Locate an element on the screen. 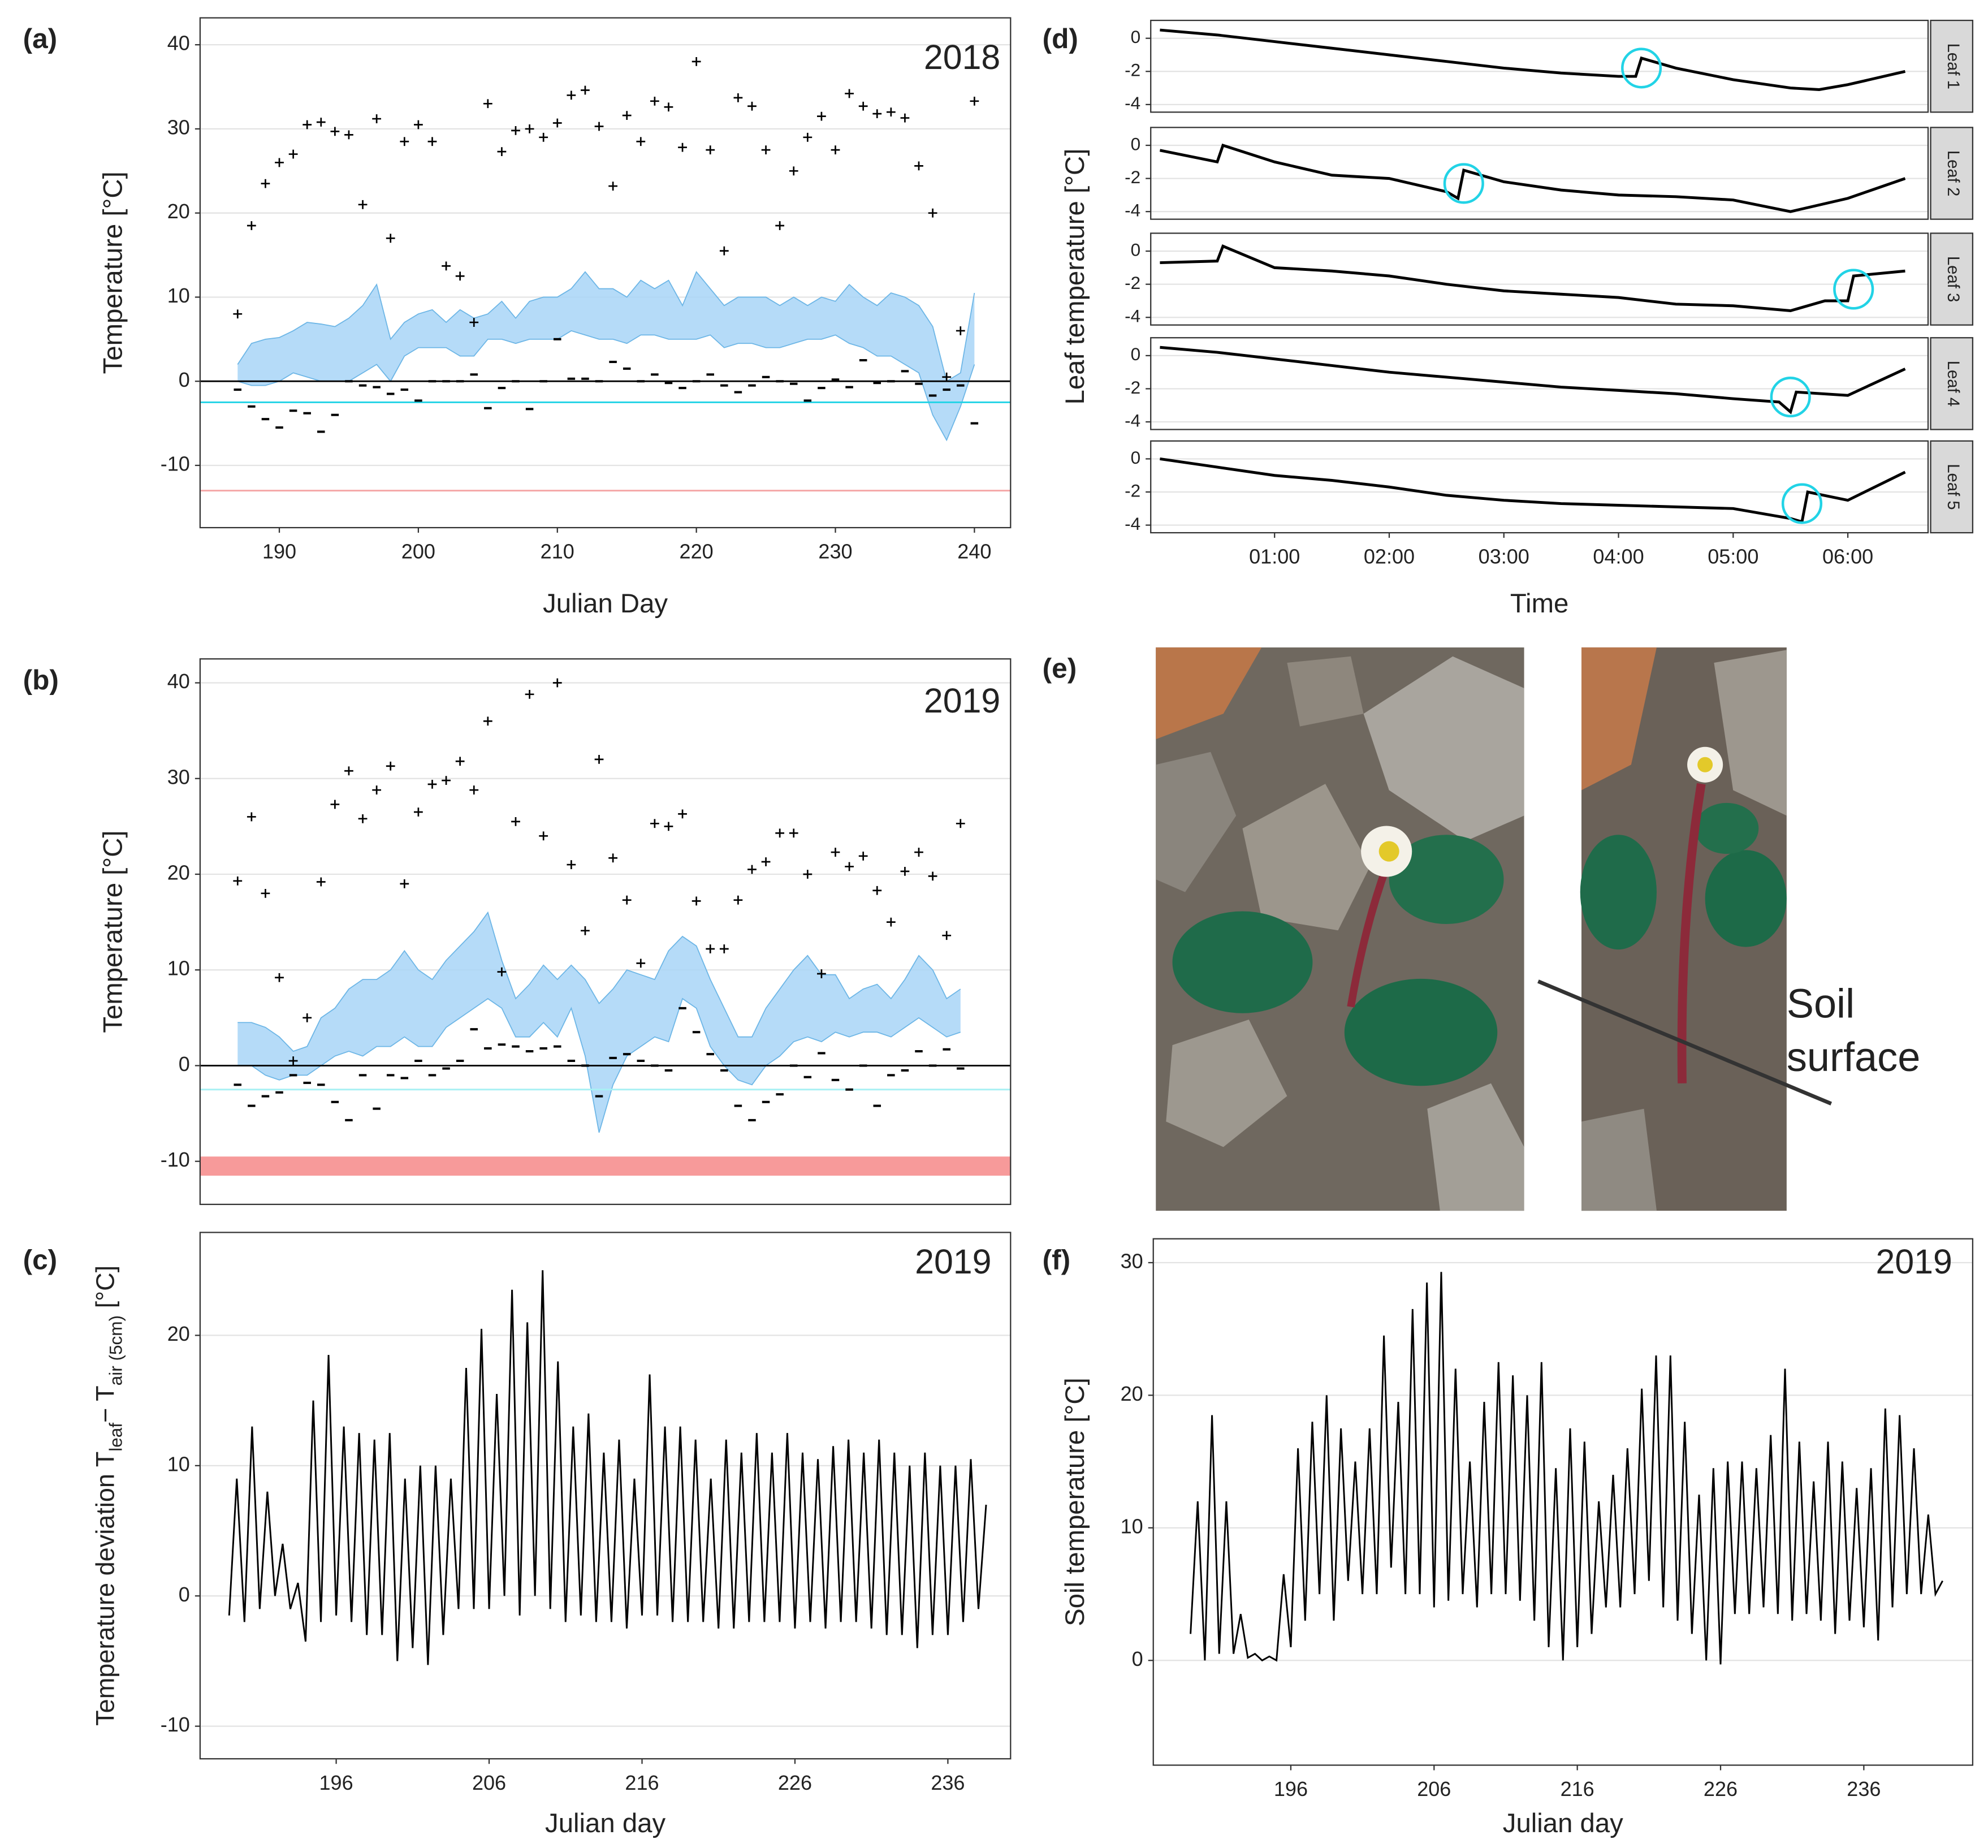 Image resolution: width=1988 pixels, height=1848 pixels. x-tick-label: 02:00 is located at coordinates (1389, 556).